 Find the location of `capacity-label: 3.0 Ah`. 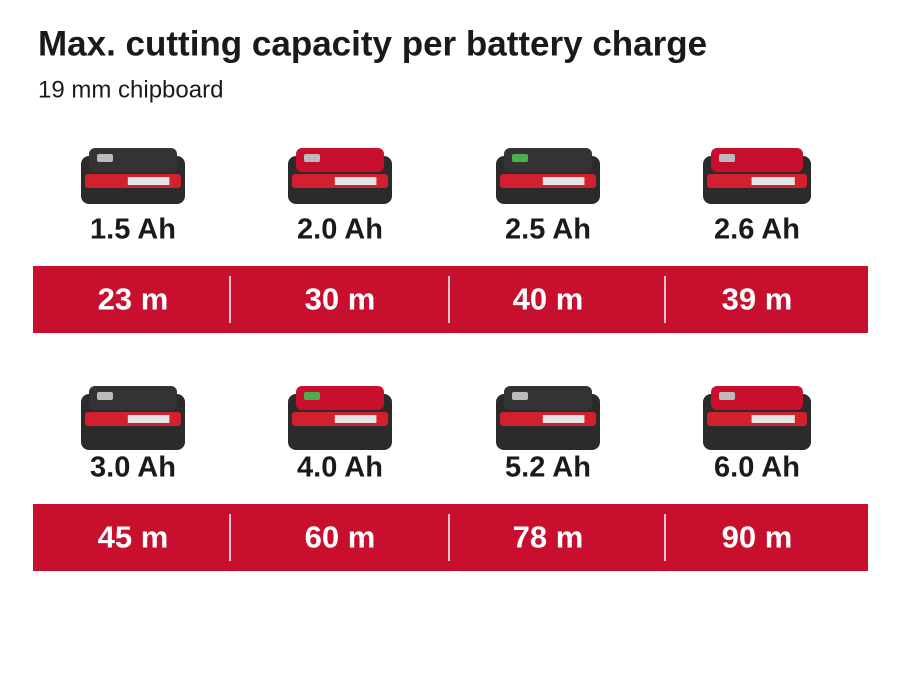

capacity-label: 3.0 Ah is located at coordinates (133, 468).